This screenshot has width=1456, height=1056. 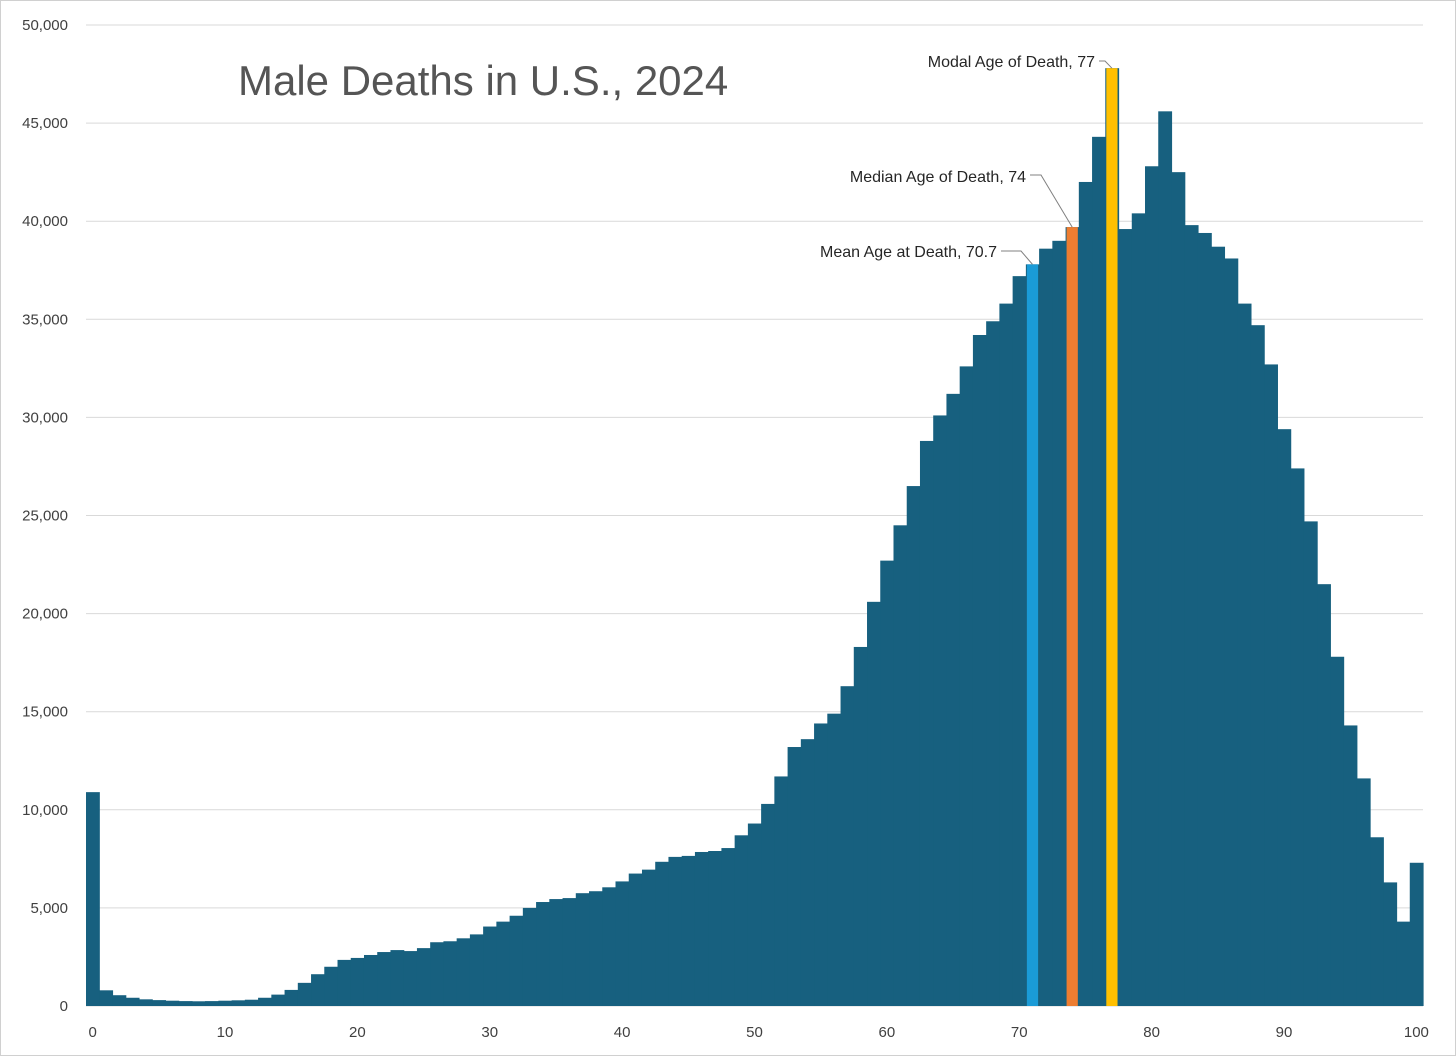 What do you see at coordinates (489, 1032) in the screenshot?
I see `x-tick-label: 30` at bounding box center [489, 1032].